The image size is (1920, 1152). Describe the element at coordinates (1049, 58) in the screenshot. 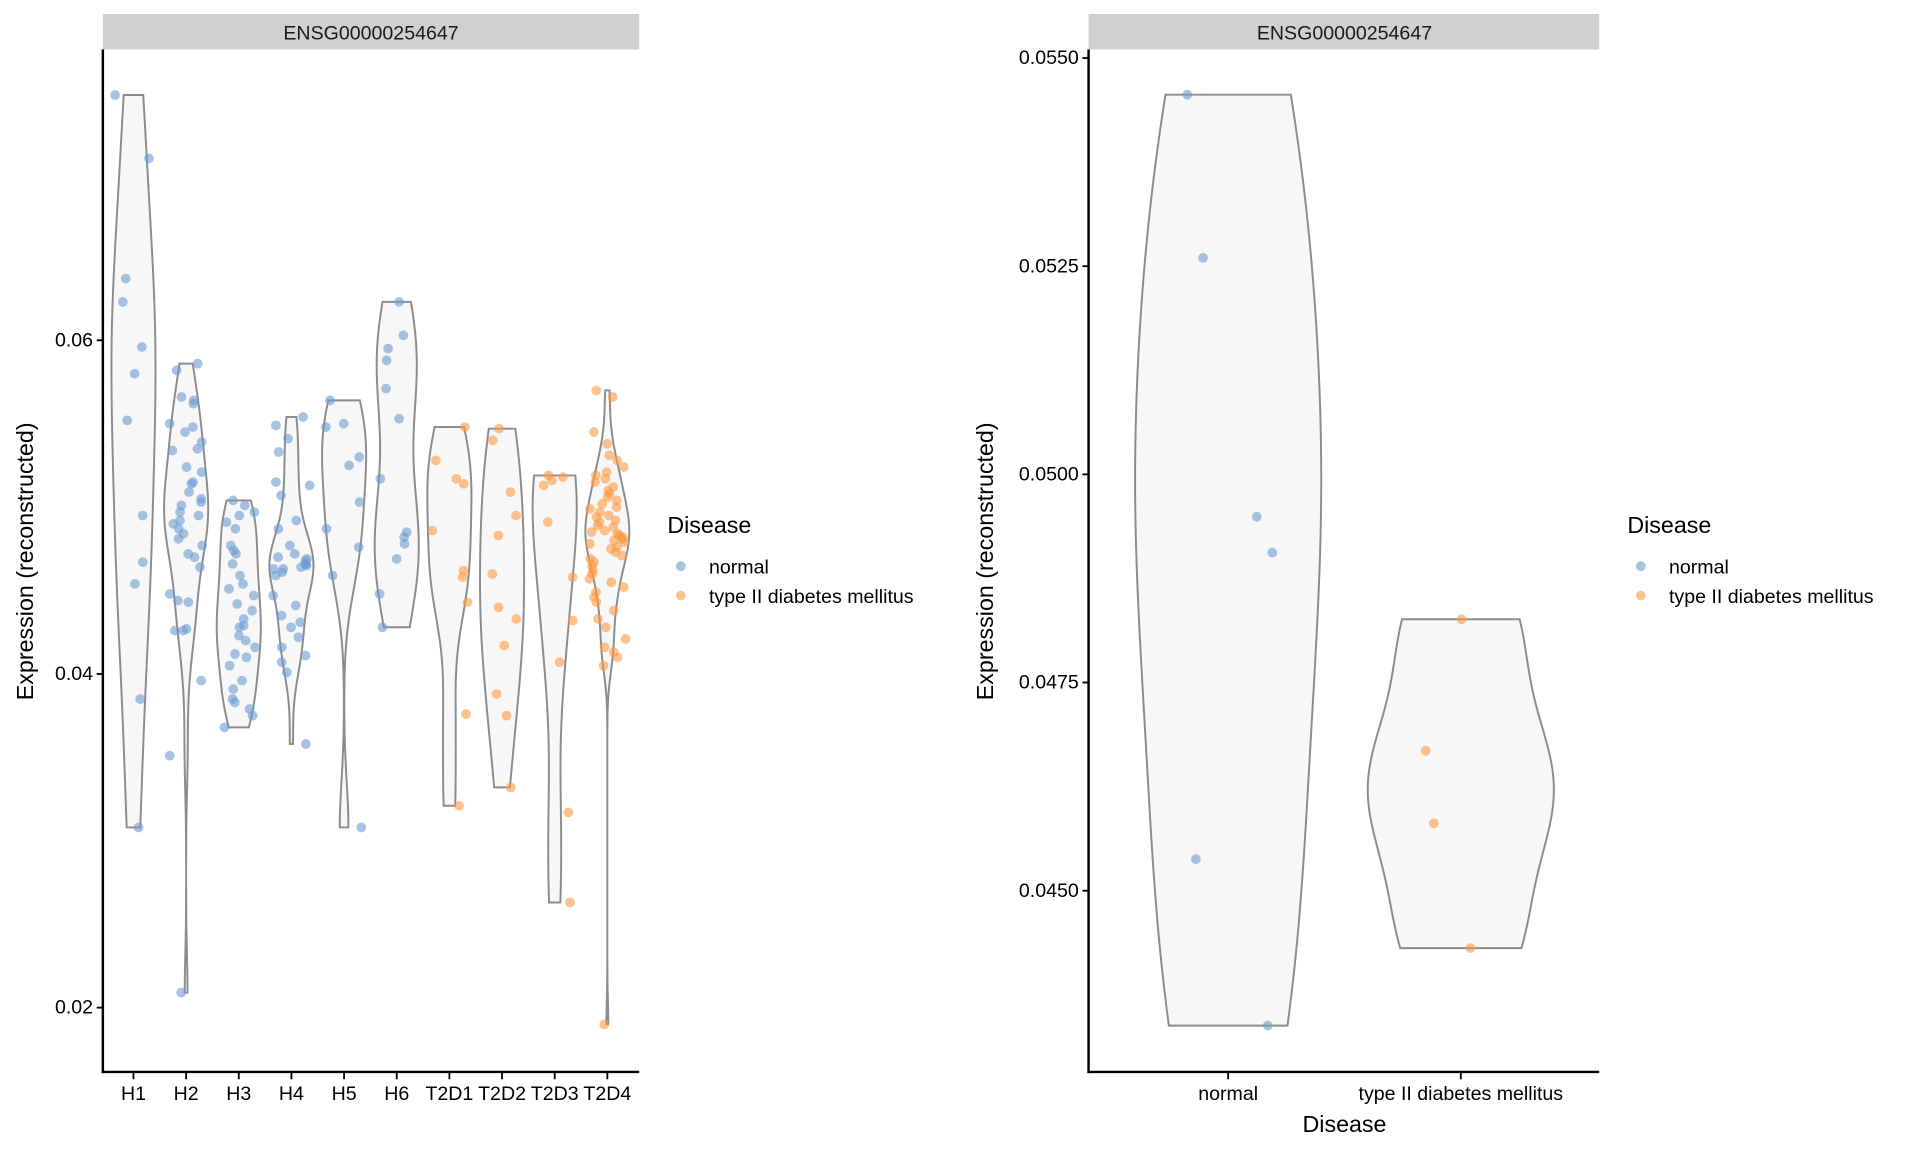

I see `y-tick-label: 0.0550` at that location.